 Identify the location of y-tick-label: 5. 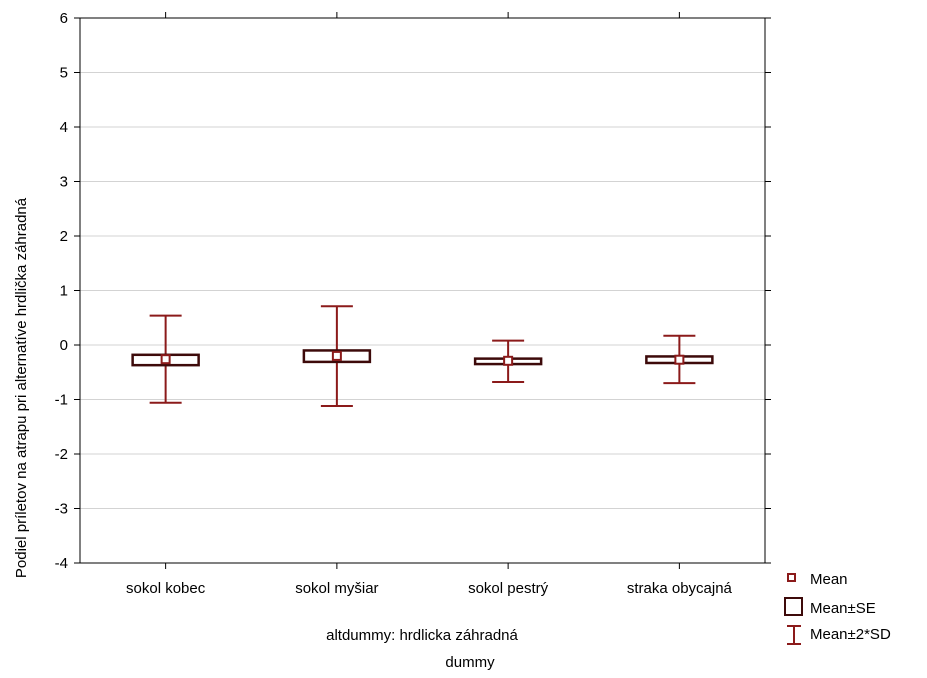
(64, 73).